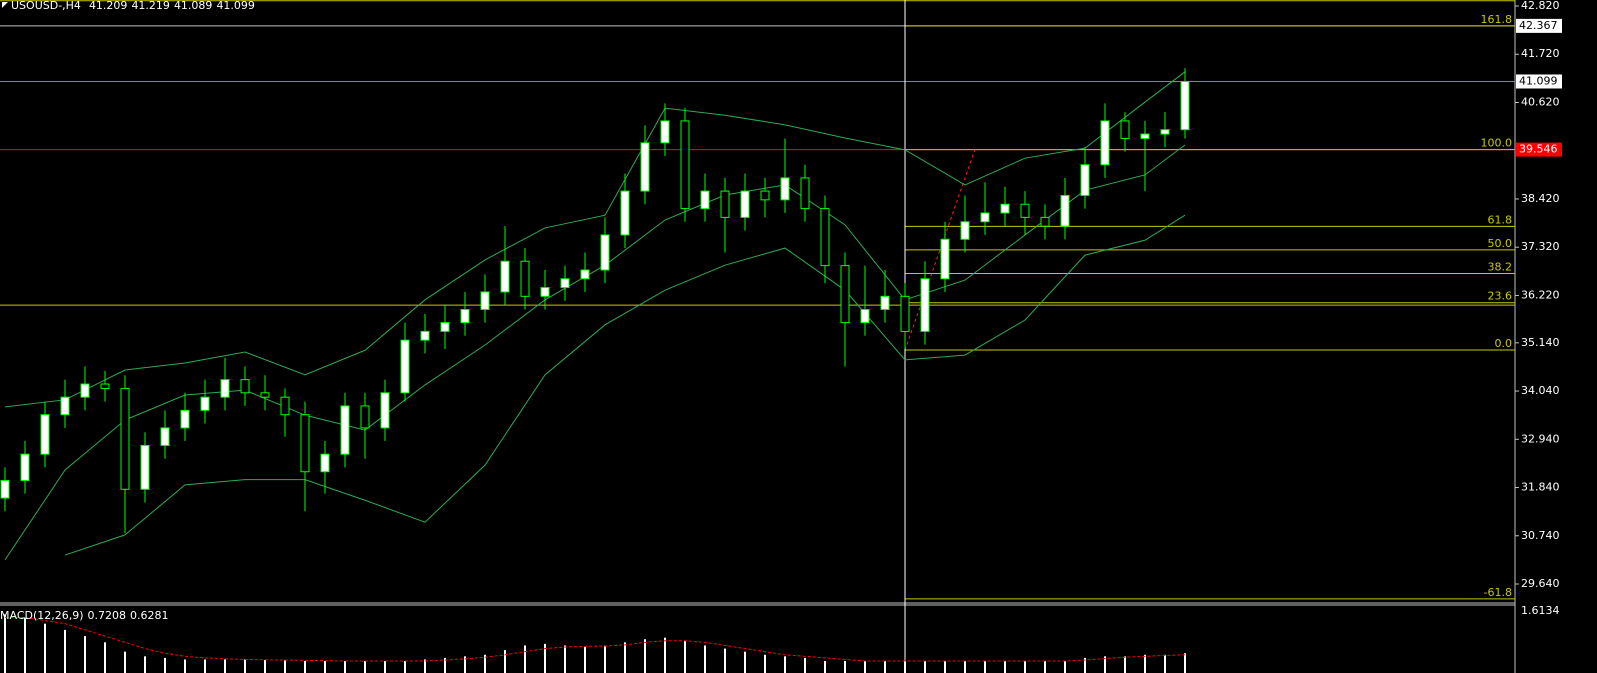 Image resolution: width=1597 pixels, height=673 pixels. What do you see at coordinates (1540, 101) in the screenshot?
I see `y-tick-label: 40.620` at bounding box center [1540, 101].